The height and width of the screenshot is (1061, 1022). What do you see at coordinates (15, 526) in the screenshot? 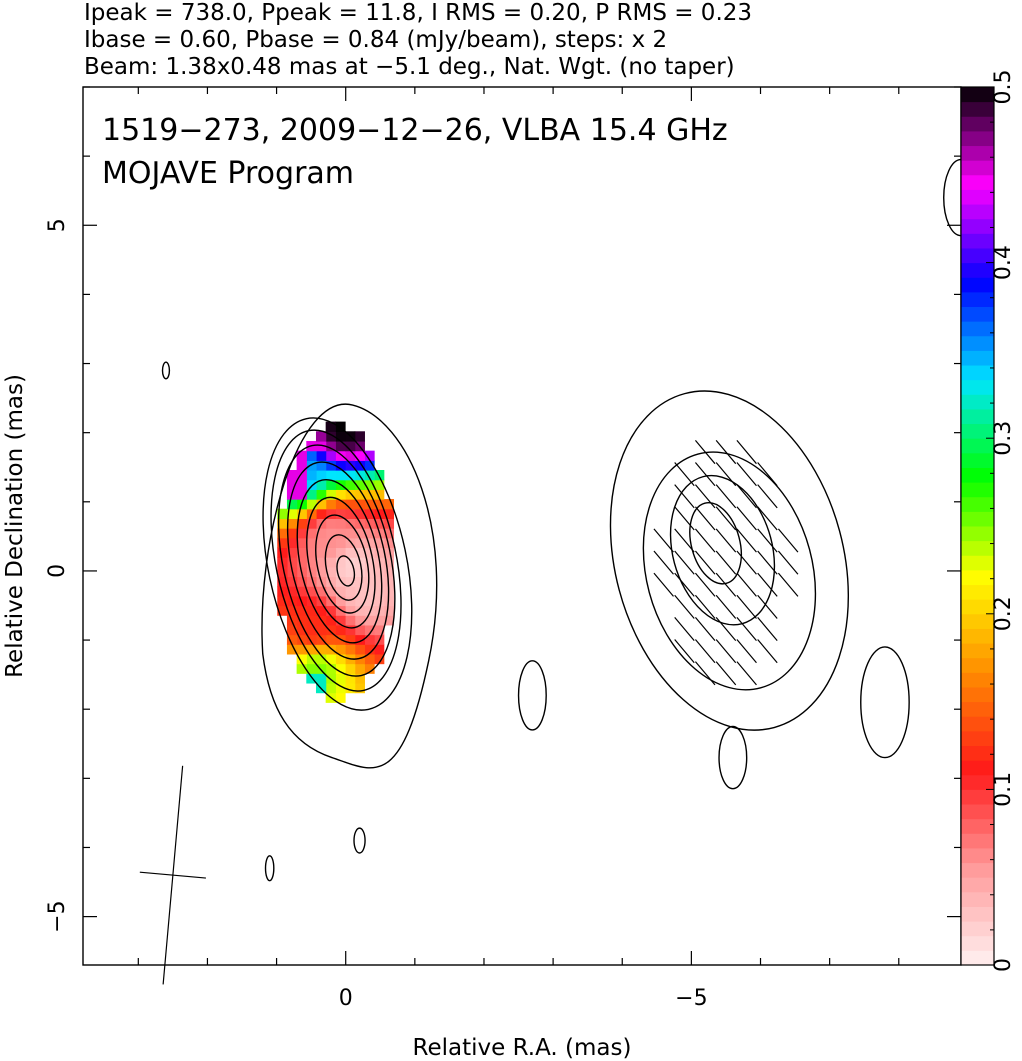
I see `y-axis-label: Relative Declination (mas)` at bounding box center [15, 526].